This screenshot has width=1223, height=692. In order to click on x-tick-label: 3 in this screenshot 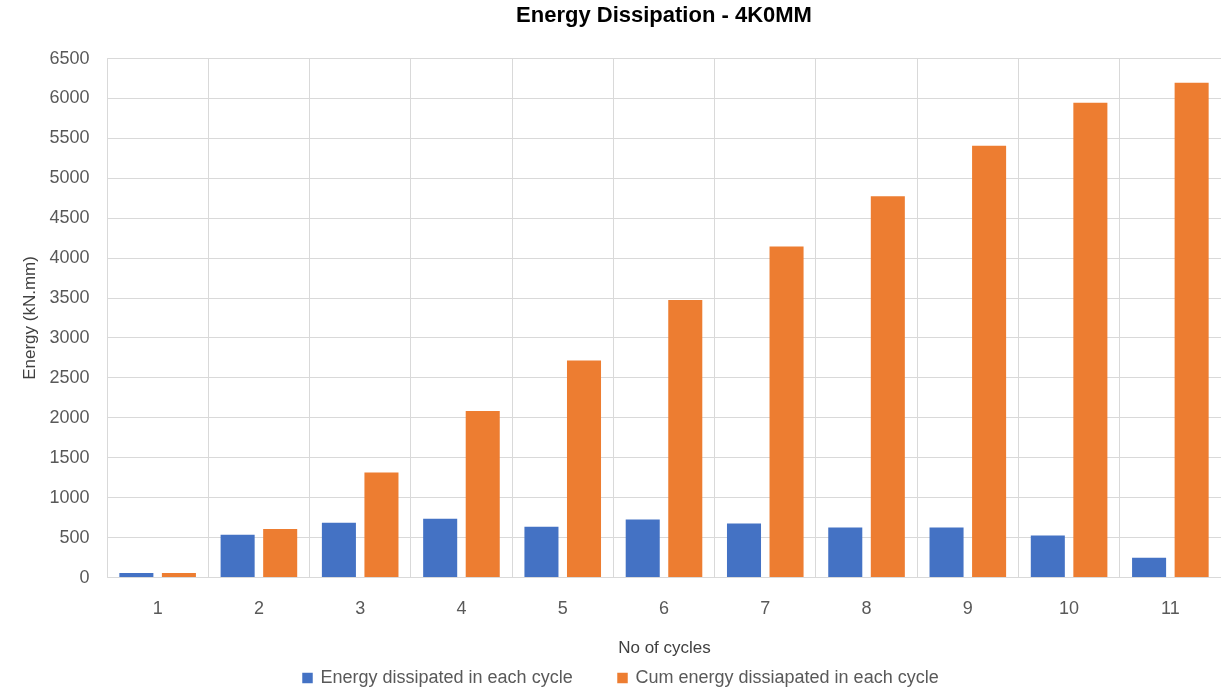, I will do `click(360, 607)`.